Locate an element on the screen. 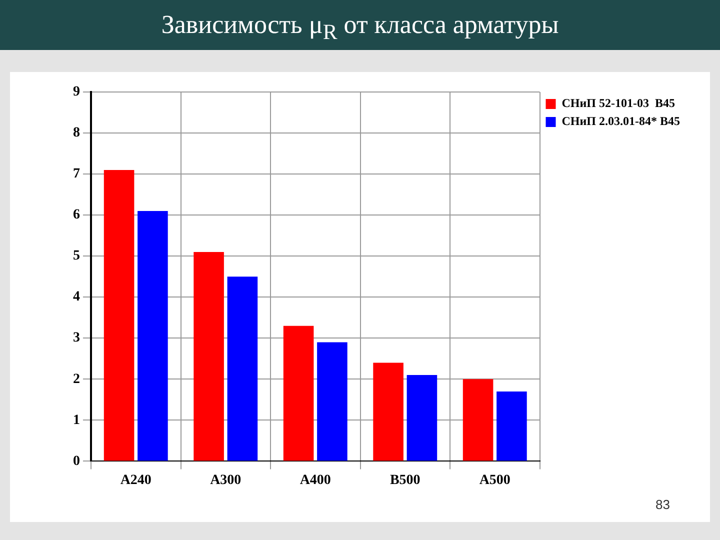 This screenshot has height=540, width=720. y-tick-label: 8 is located at coordinates (76, 133).